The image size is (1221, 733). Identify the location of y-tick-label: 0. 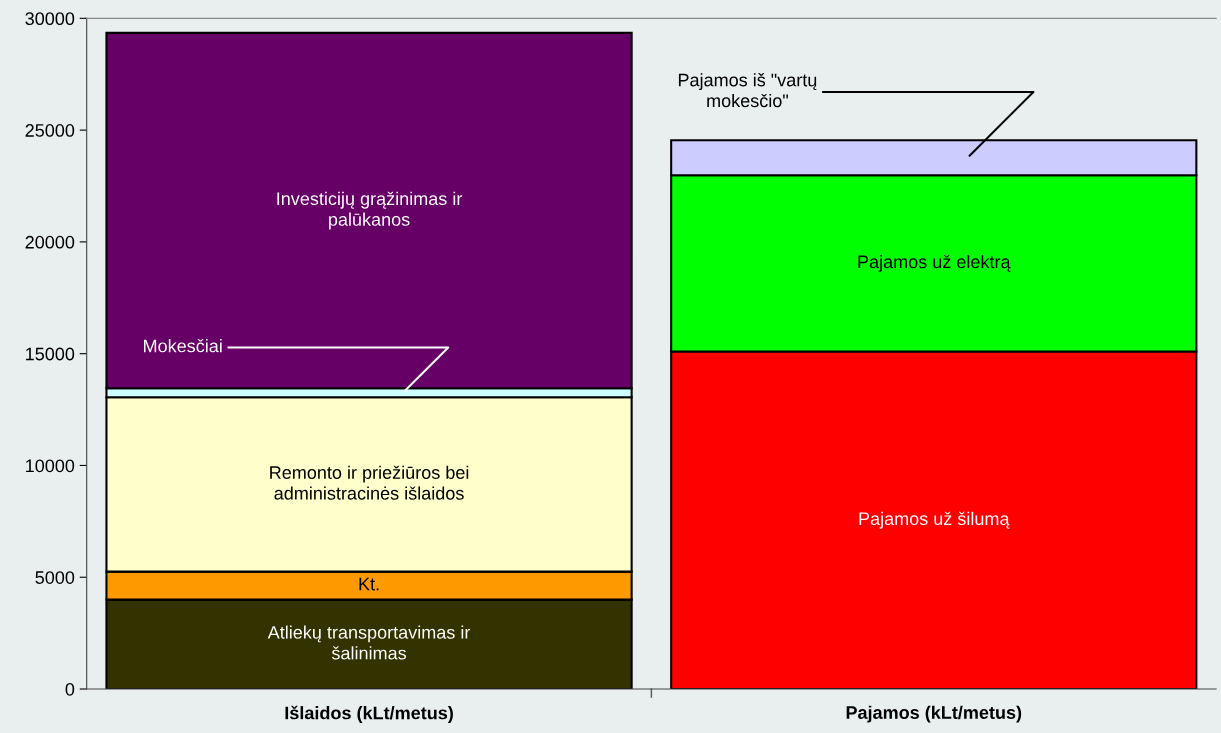
(70, 689).